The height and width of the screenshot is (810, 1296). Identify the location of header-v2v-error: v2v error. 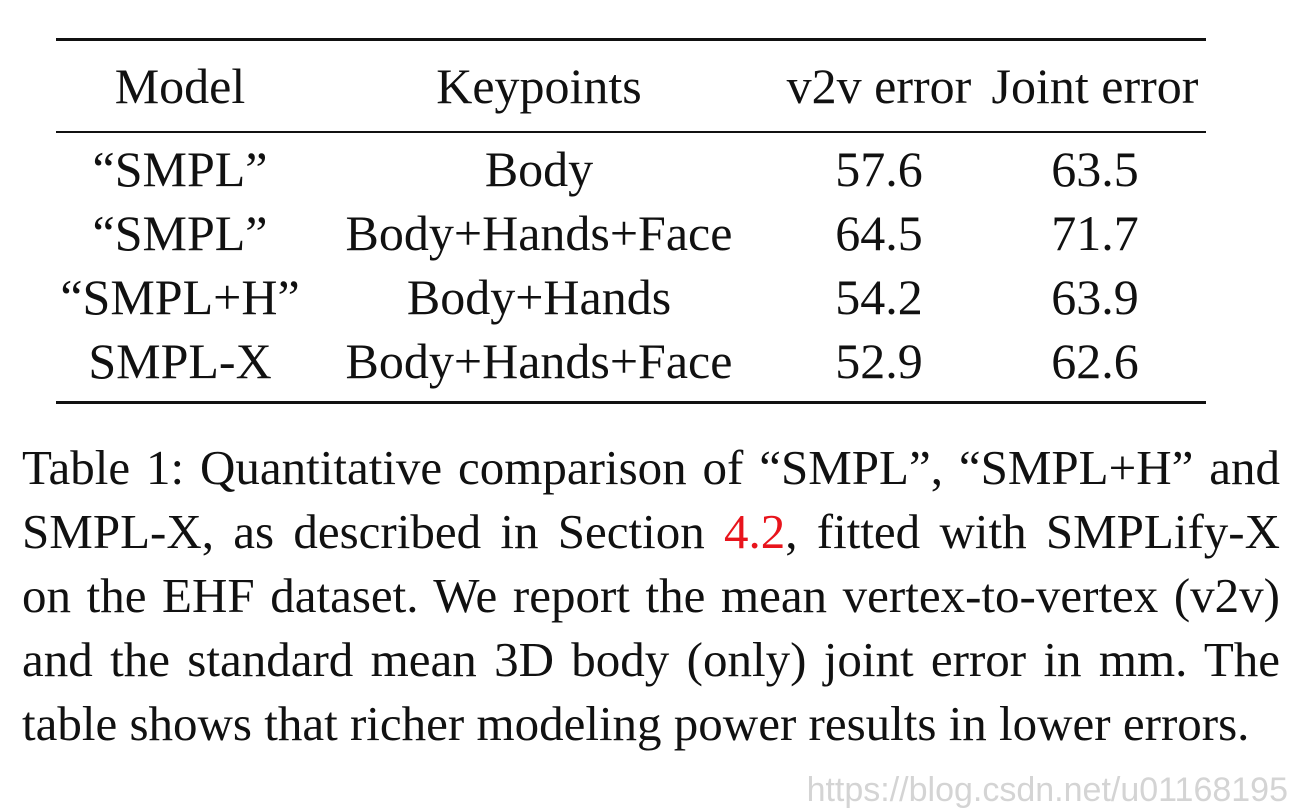
(879, 86).